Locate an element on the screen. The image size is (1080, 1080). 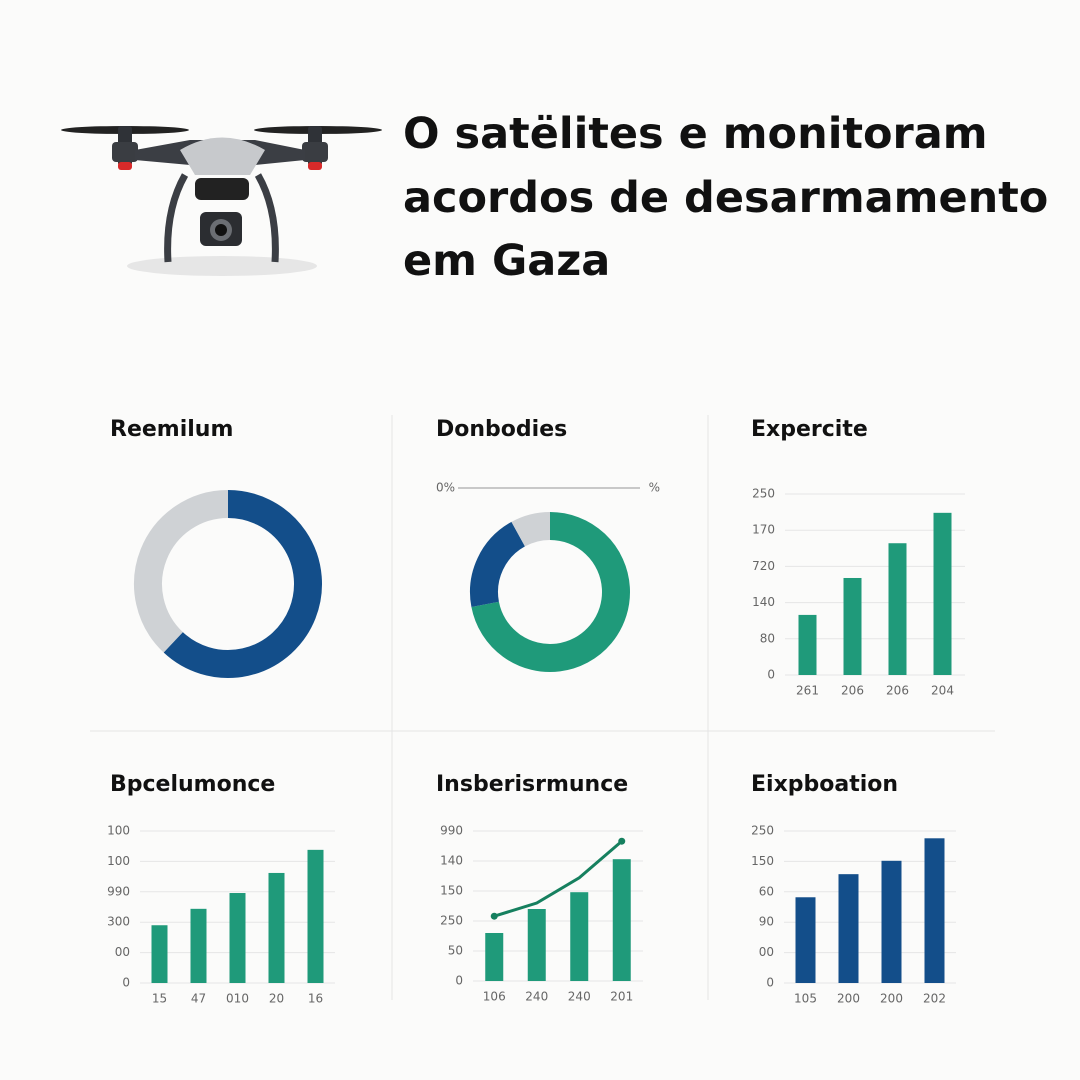
y-tick-label: 80 is located at coordinates (767, 638).